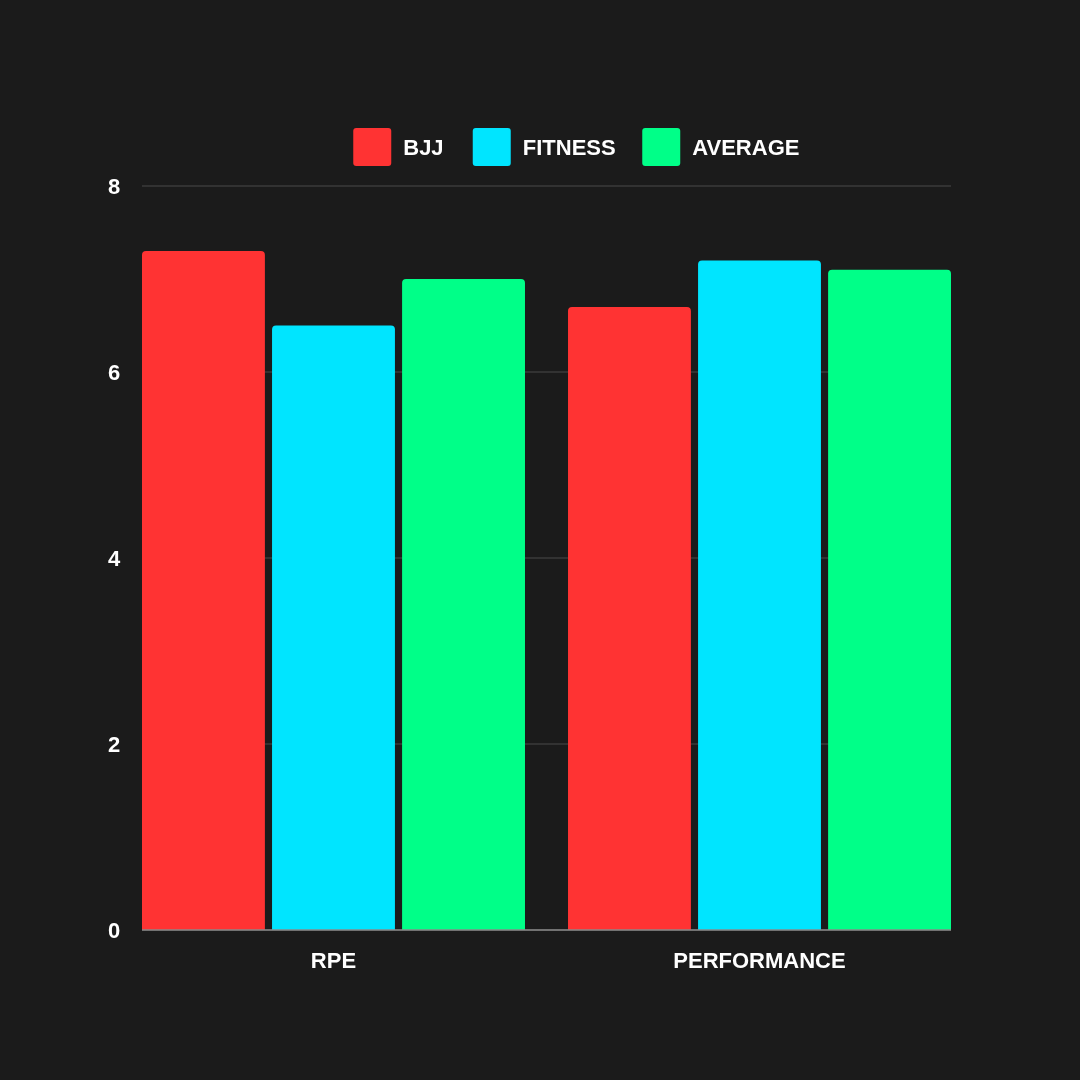 The width and height of the screenshot is (1080, 1080). I want to click on y-tick-label: 6, so click(114, 372).